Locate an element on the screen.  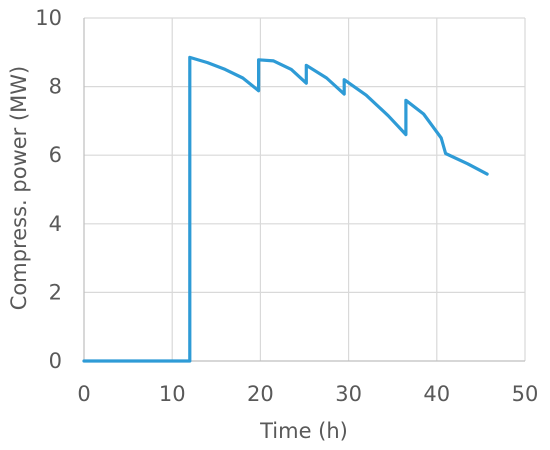
x-tick-labels: 0 10 20 30 40 50 is located at coordinates (307, 394).